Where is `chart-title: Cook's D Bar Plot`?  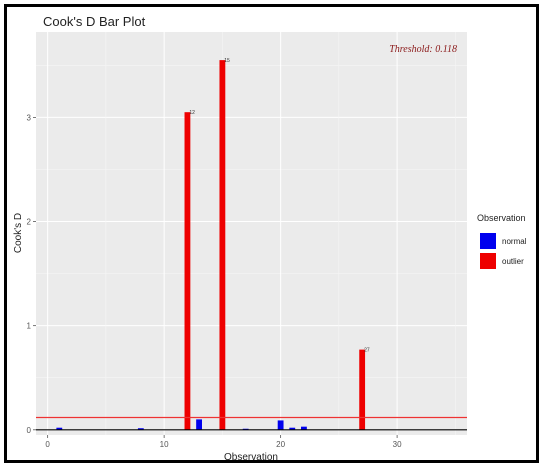
chart-title: Cook's D Bar Plot is located at coordinates (94, 21).